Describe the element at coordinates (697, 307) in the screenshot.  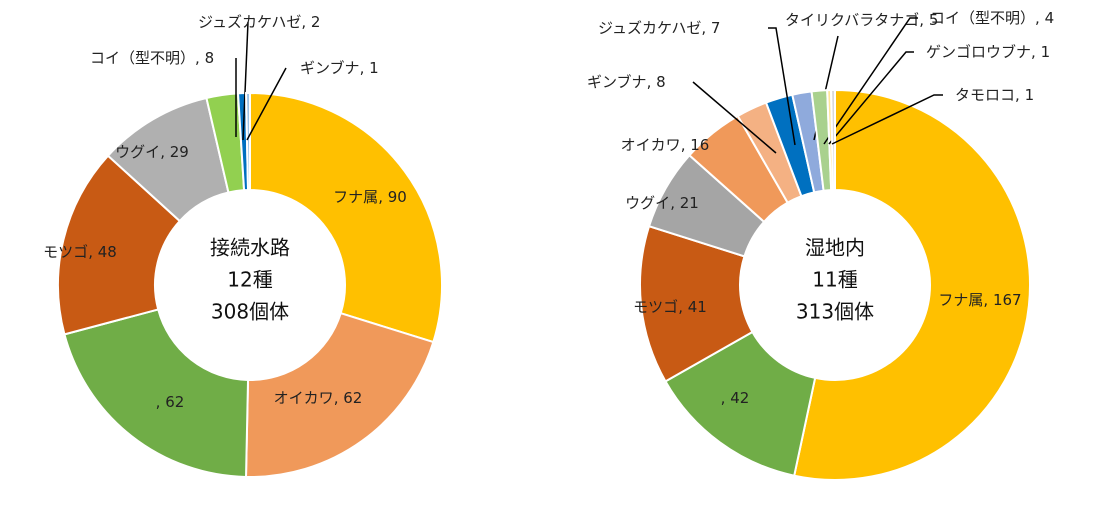
I see `value-text: 41` at that location.